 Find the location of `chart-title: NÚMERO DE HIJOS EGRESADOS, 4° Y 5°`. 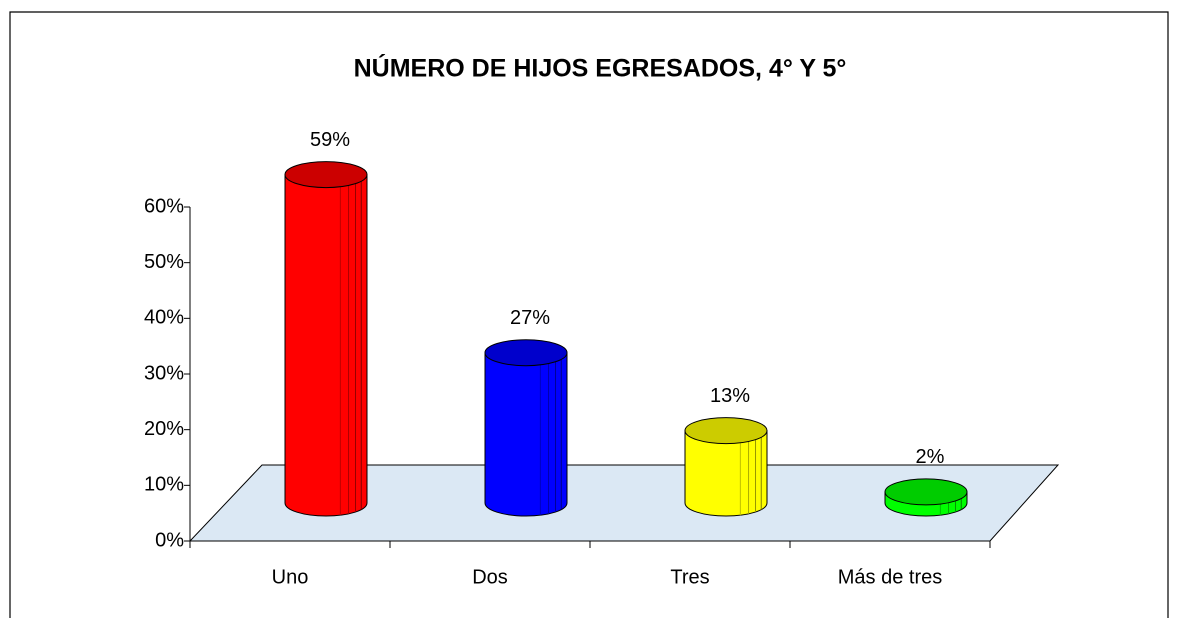

chart-title: NÚMERO DE HIJOS EGRESADOS, 4° Y 5° is located at coordinates (600, 68).